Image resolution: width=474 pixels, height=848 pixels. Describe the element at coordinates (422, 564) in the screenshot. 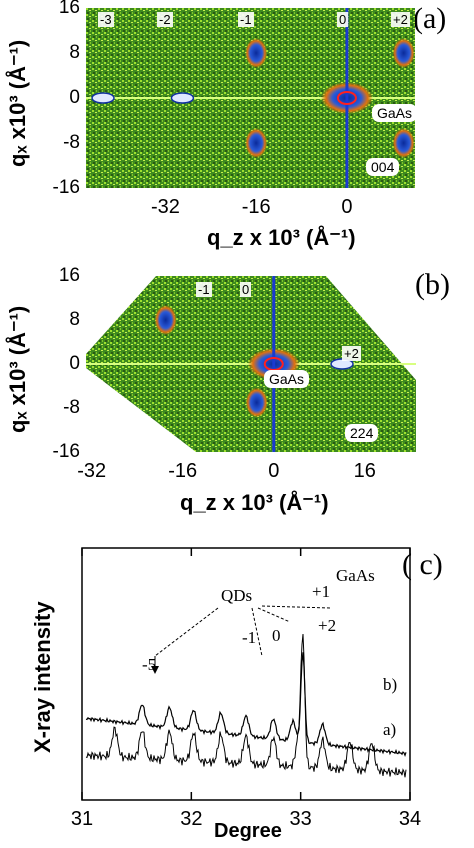

I see `panel-c-letter: ( c)` at that location.